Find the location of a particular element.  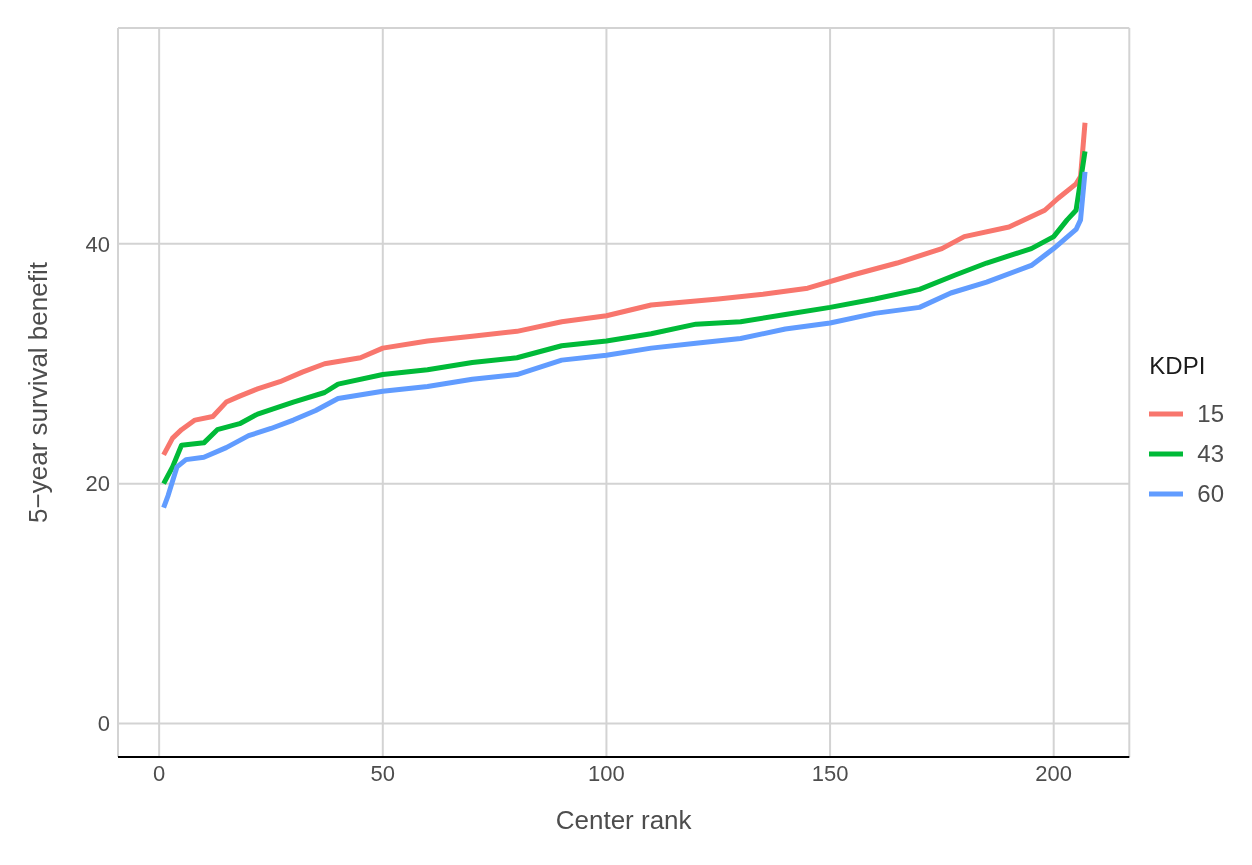

legend-label: 60 is located at coordinates (1210, 493).